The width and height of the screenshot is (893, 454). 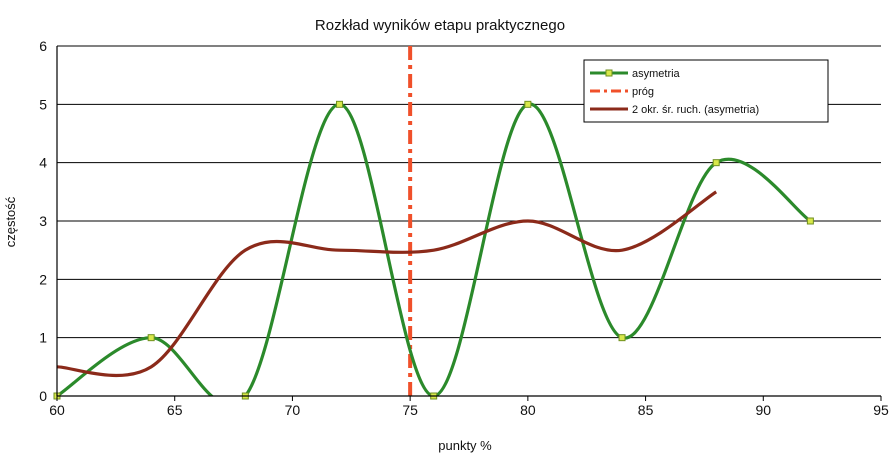 I want to click on legend-label-2: 2 okr. śr. ruch. (asymetria), so click(x=695, y=110).